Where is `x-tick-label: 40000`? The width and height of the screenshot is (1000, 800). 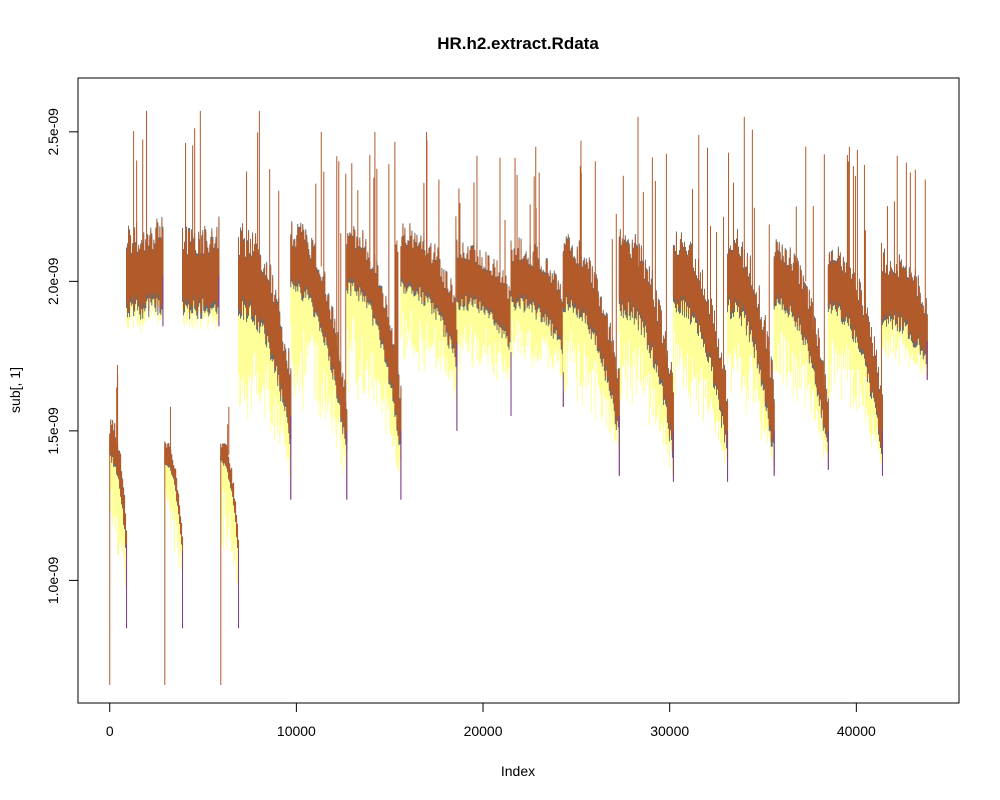
x-tick-label: 40000 is located at coordinates (856, 731).